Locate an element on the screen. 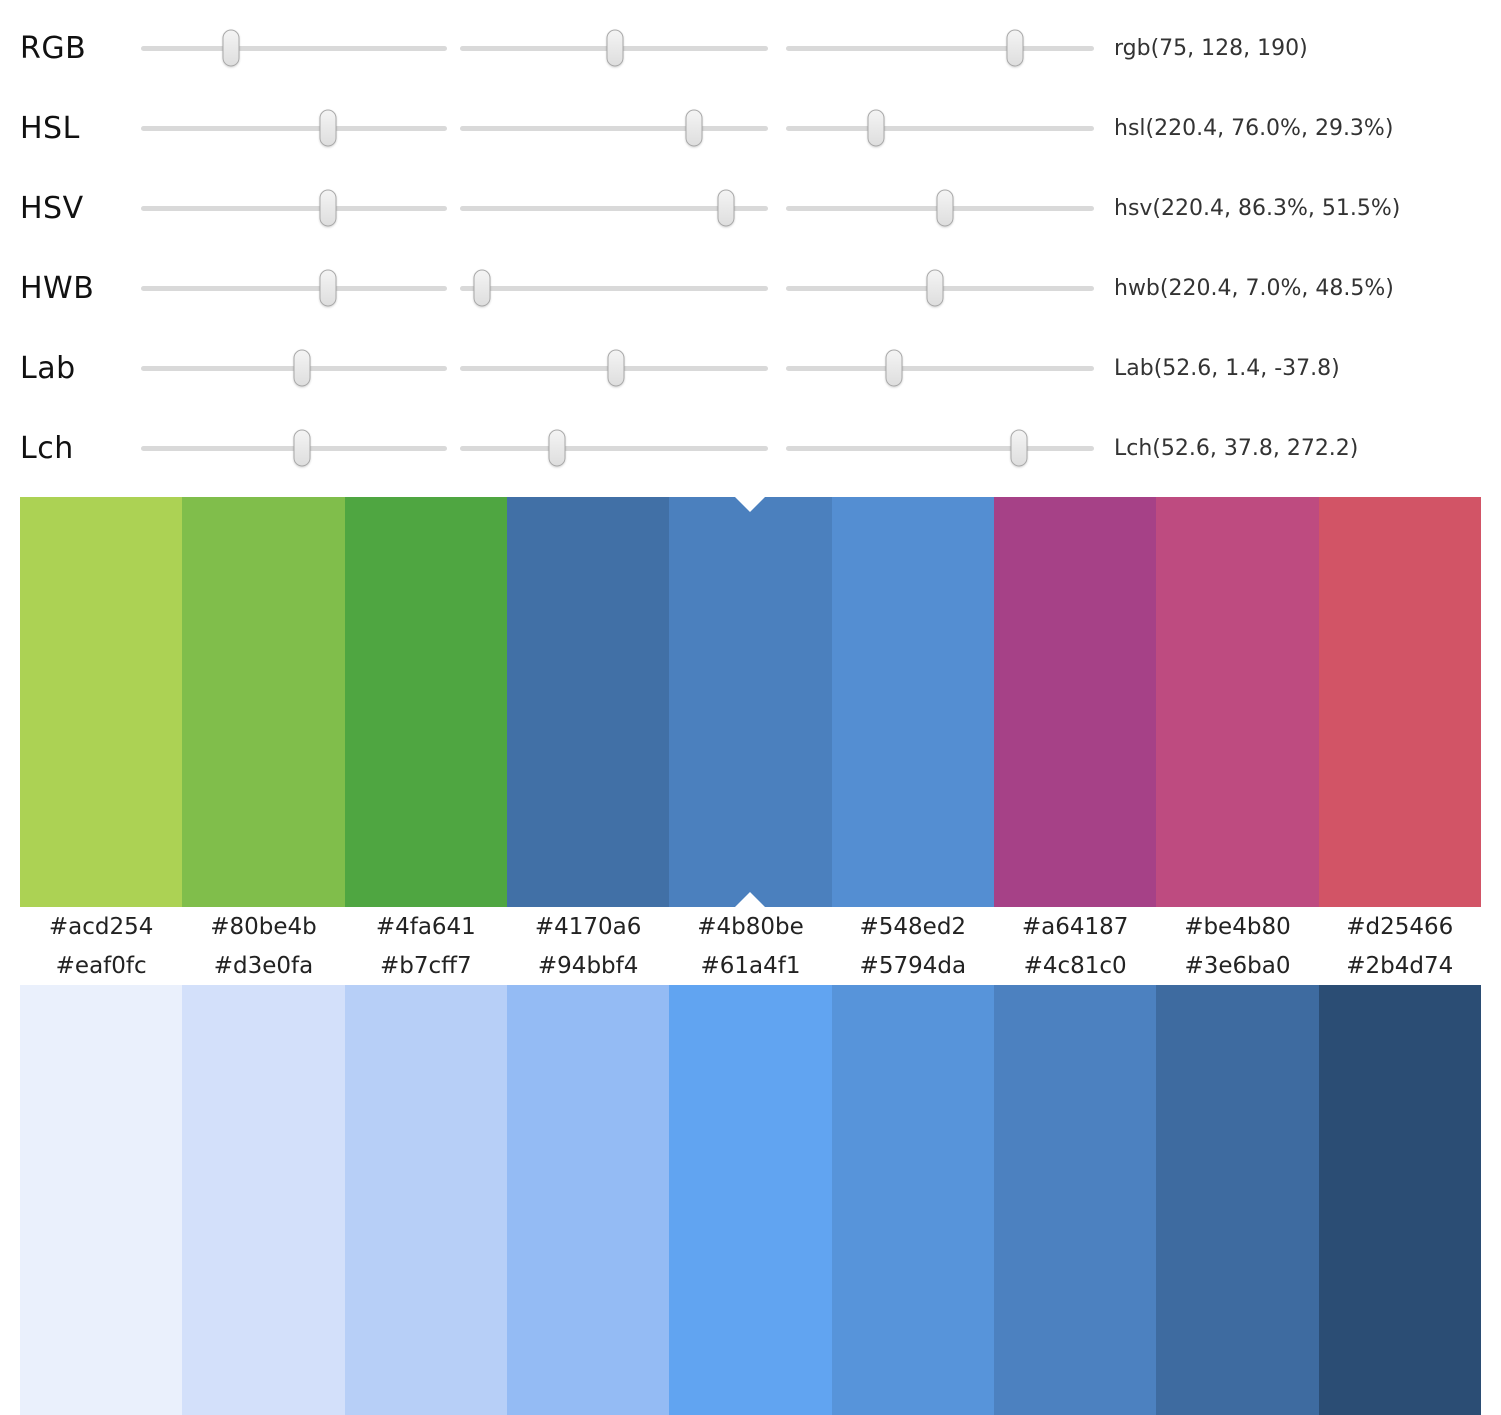 The height and width of the screenshot is (1415, 1501). palette-hex-label: #4170a6 is located at coordinates (588, 926).